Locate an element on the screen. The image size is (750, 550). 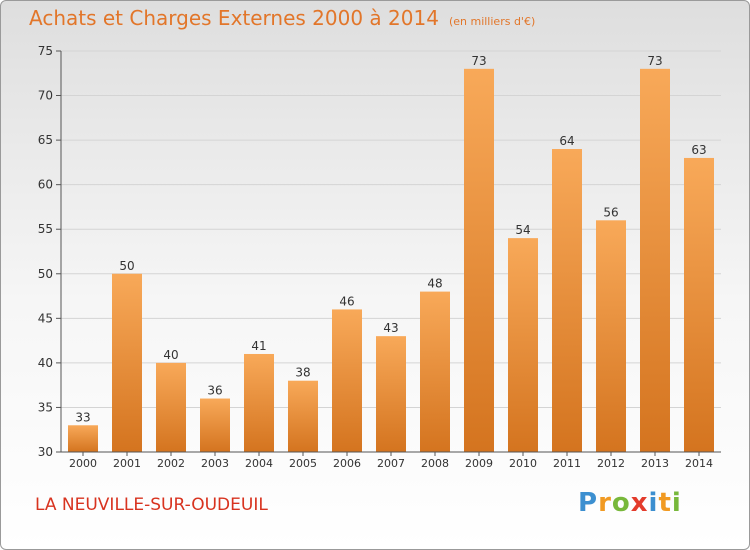
bar-2003 is located at coordinates (215, 425).